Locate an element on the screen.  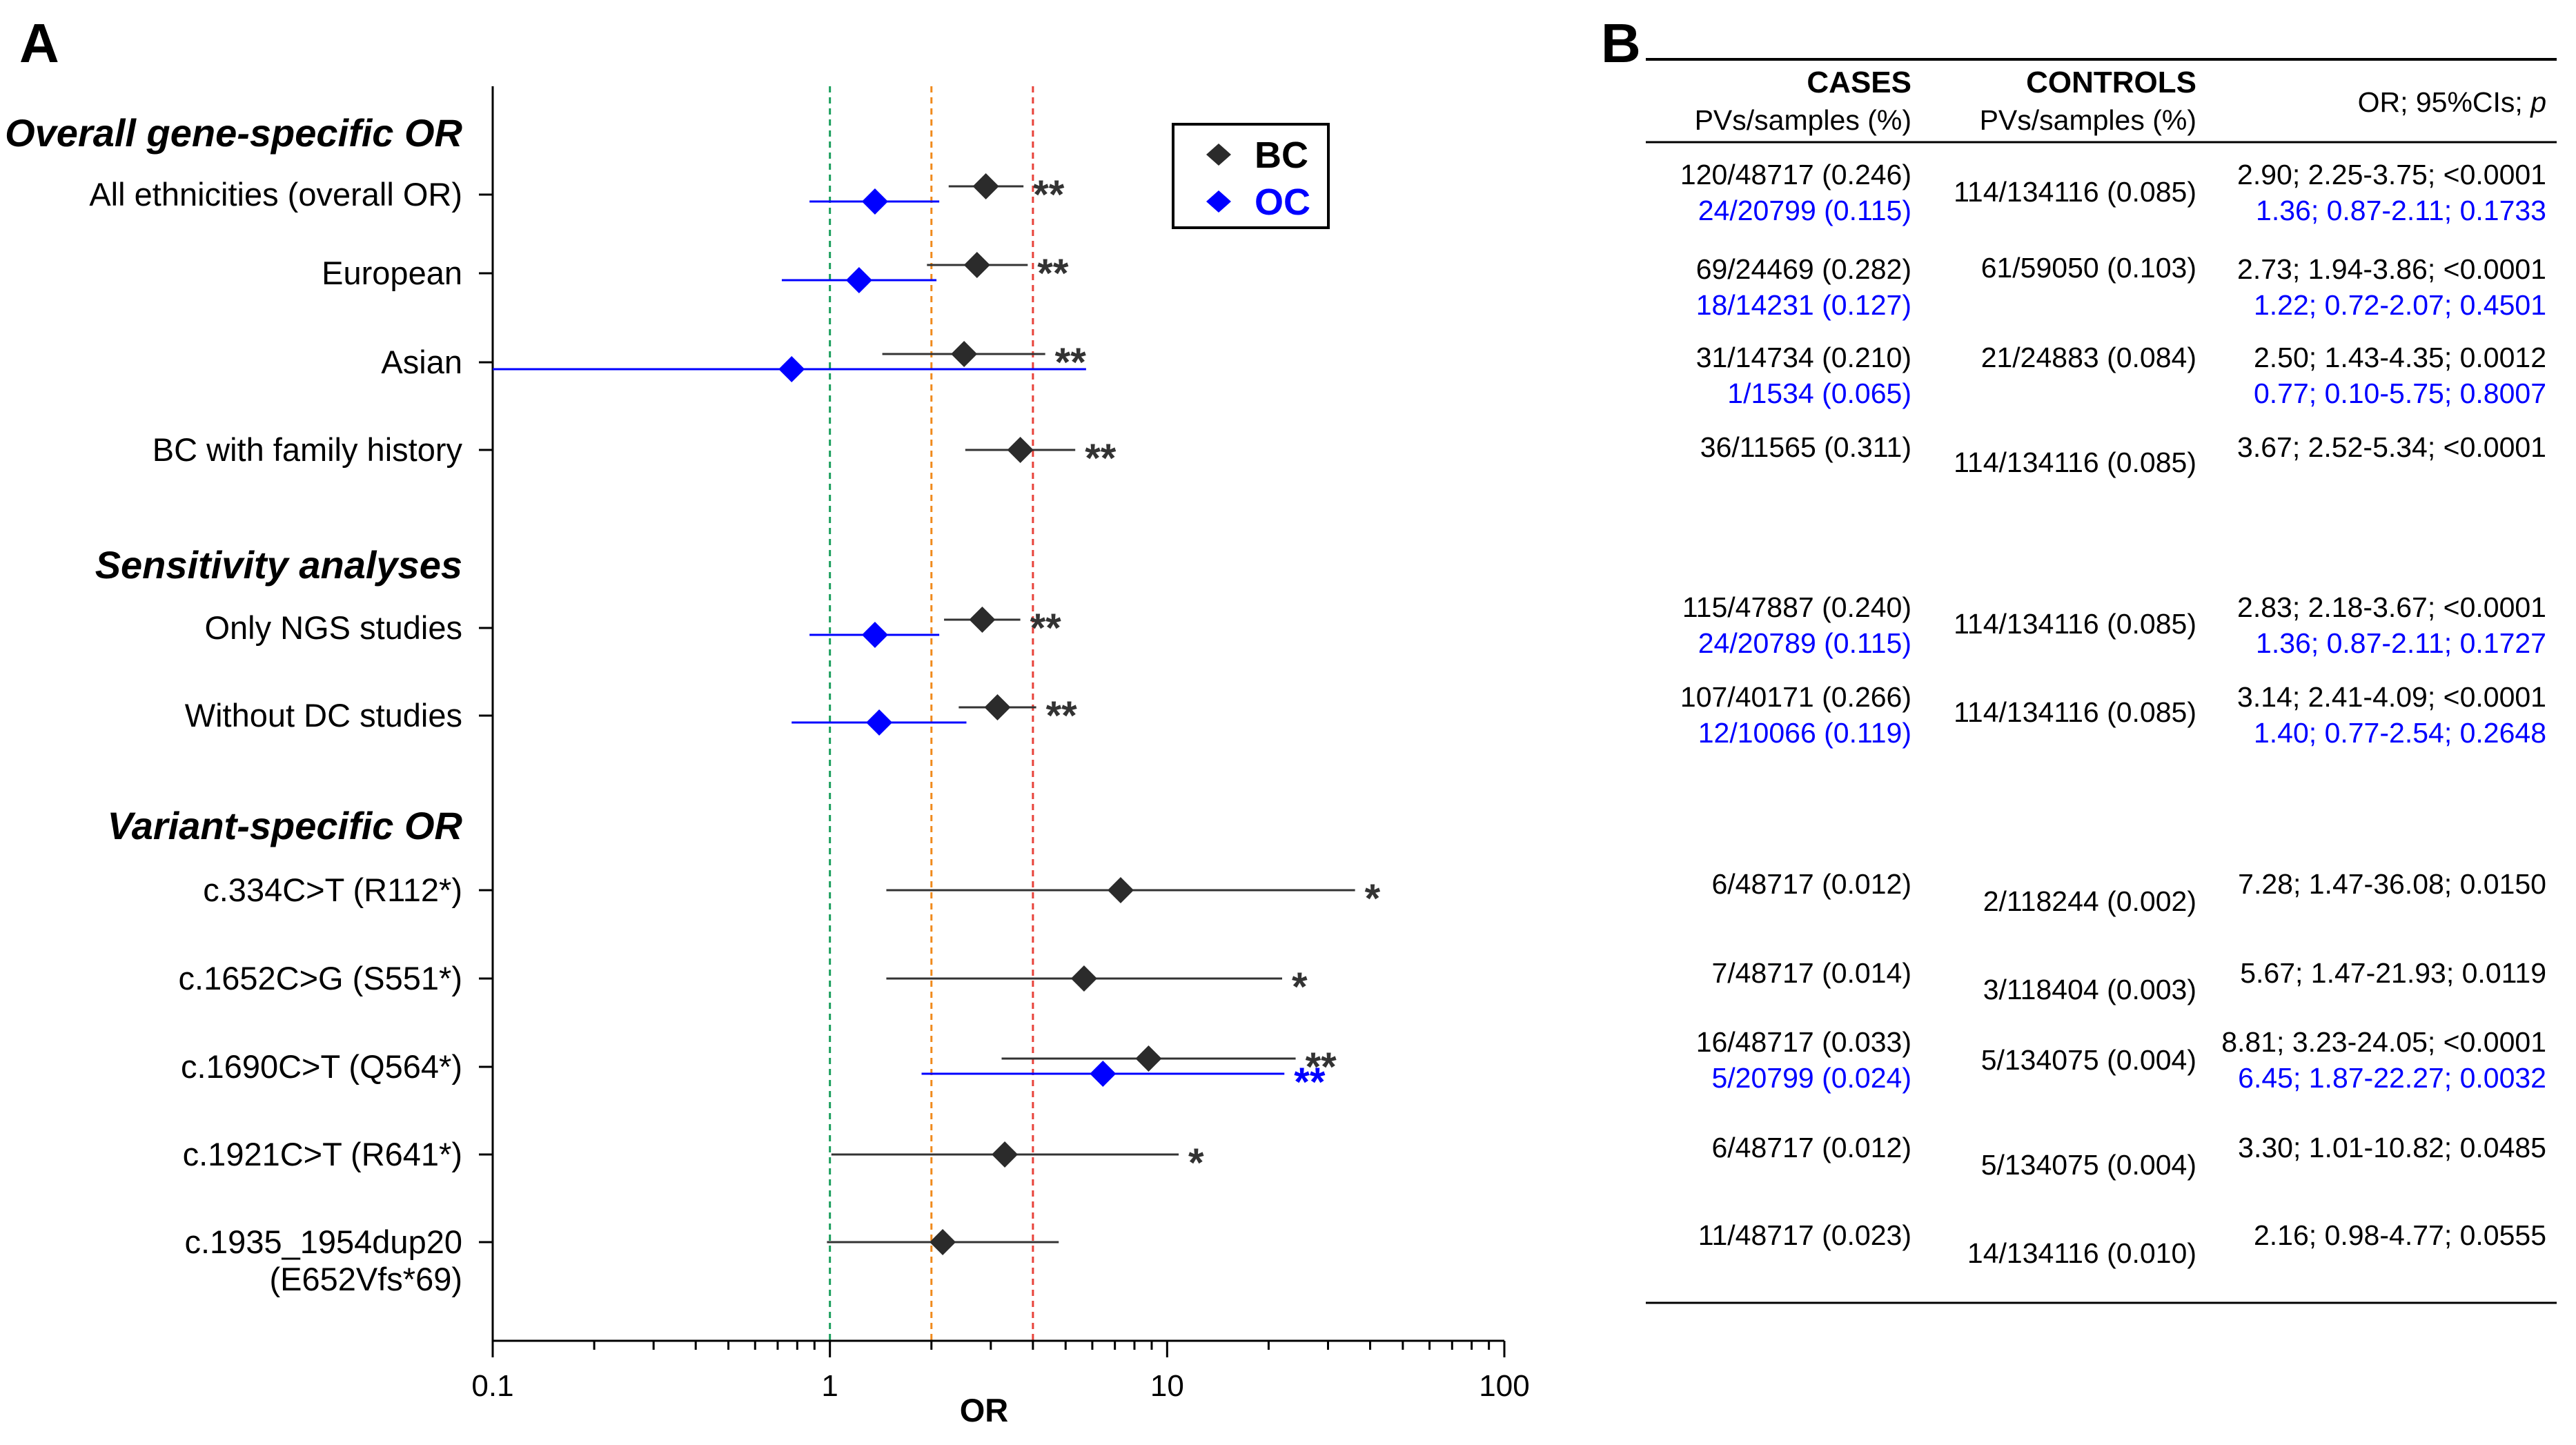
legend-bc-marker is located at coordinates (1218, 155).